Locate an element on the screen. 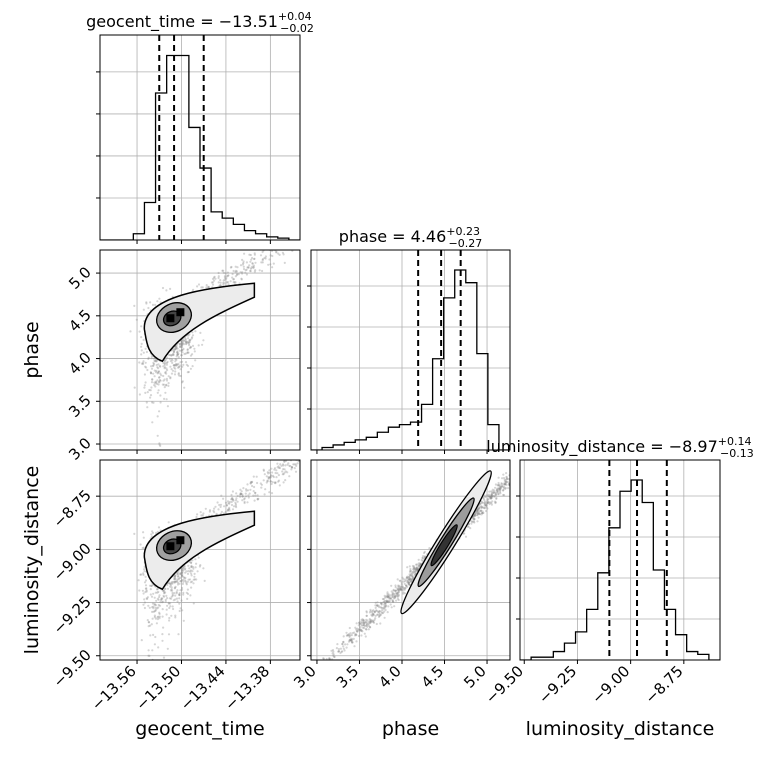 This screenshot has height=765, width=760. panel-frame is located at coordinates (410, 560).